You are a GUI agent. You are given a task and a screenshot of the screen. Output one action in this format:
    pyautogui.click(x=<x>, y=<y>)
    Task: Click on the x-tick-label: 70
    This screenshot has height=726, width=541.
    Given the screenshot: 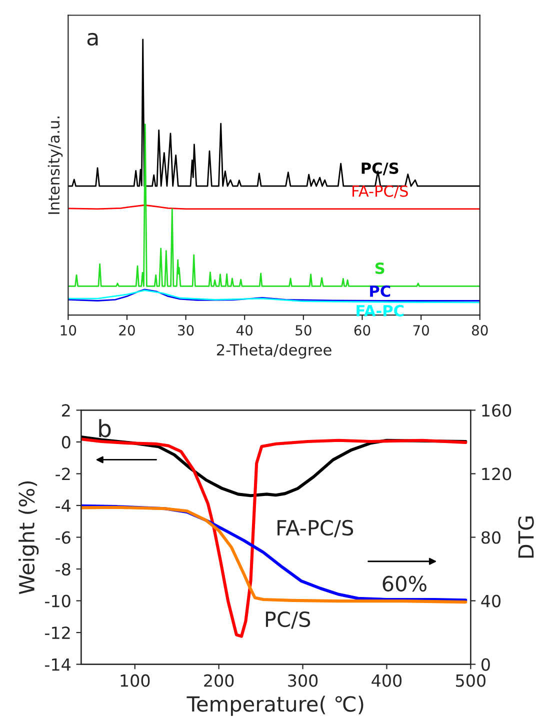 What is the action you would take?
    pyautogui.click(x=421, y=330)
    